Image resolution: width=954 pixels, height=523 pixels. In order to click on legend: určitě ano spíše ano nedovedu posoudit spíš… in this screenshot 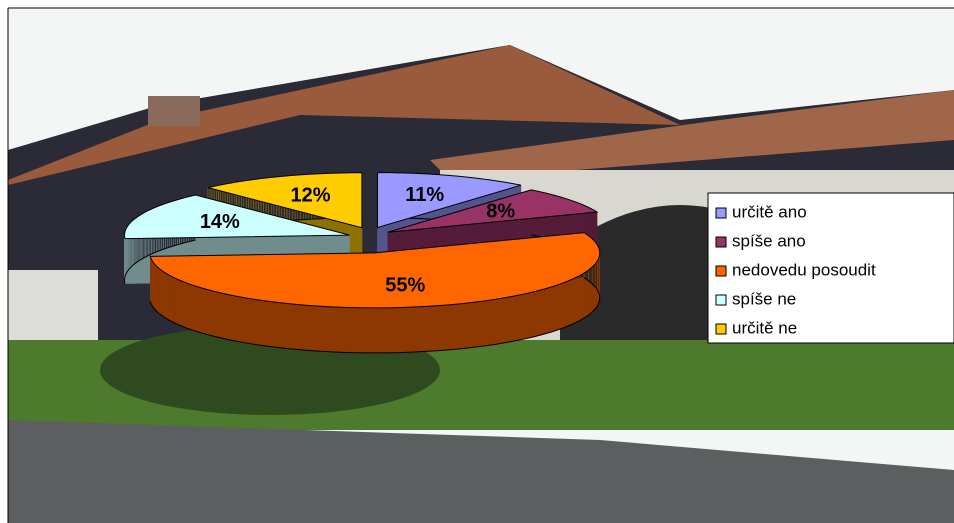, I will do `click(830, 268)`.